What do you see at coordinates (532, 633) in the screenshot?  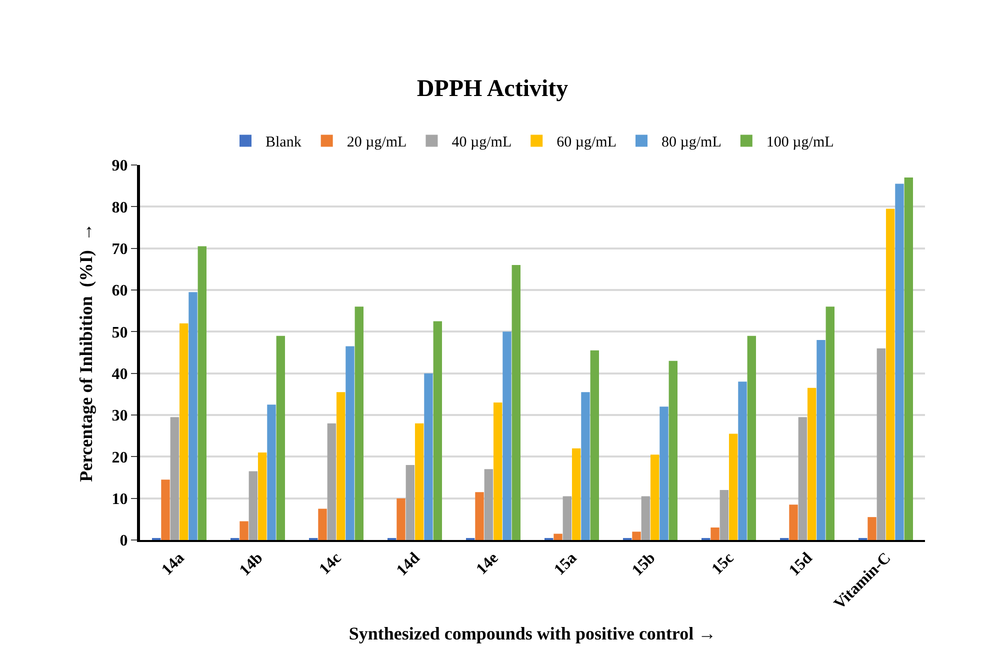 I see `x-axis-title: Synthesized compounds with positive control →` at bounding box center [532, 633].